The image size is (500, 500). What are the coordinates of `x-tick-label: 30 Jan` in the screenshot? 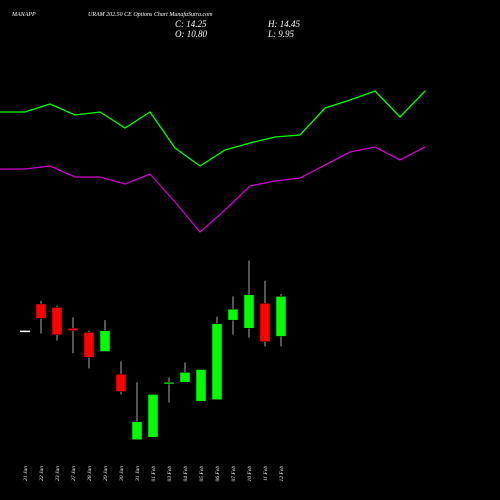 It's located at (122, 474).